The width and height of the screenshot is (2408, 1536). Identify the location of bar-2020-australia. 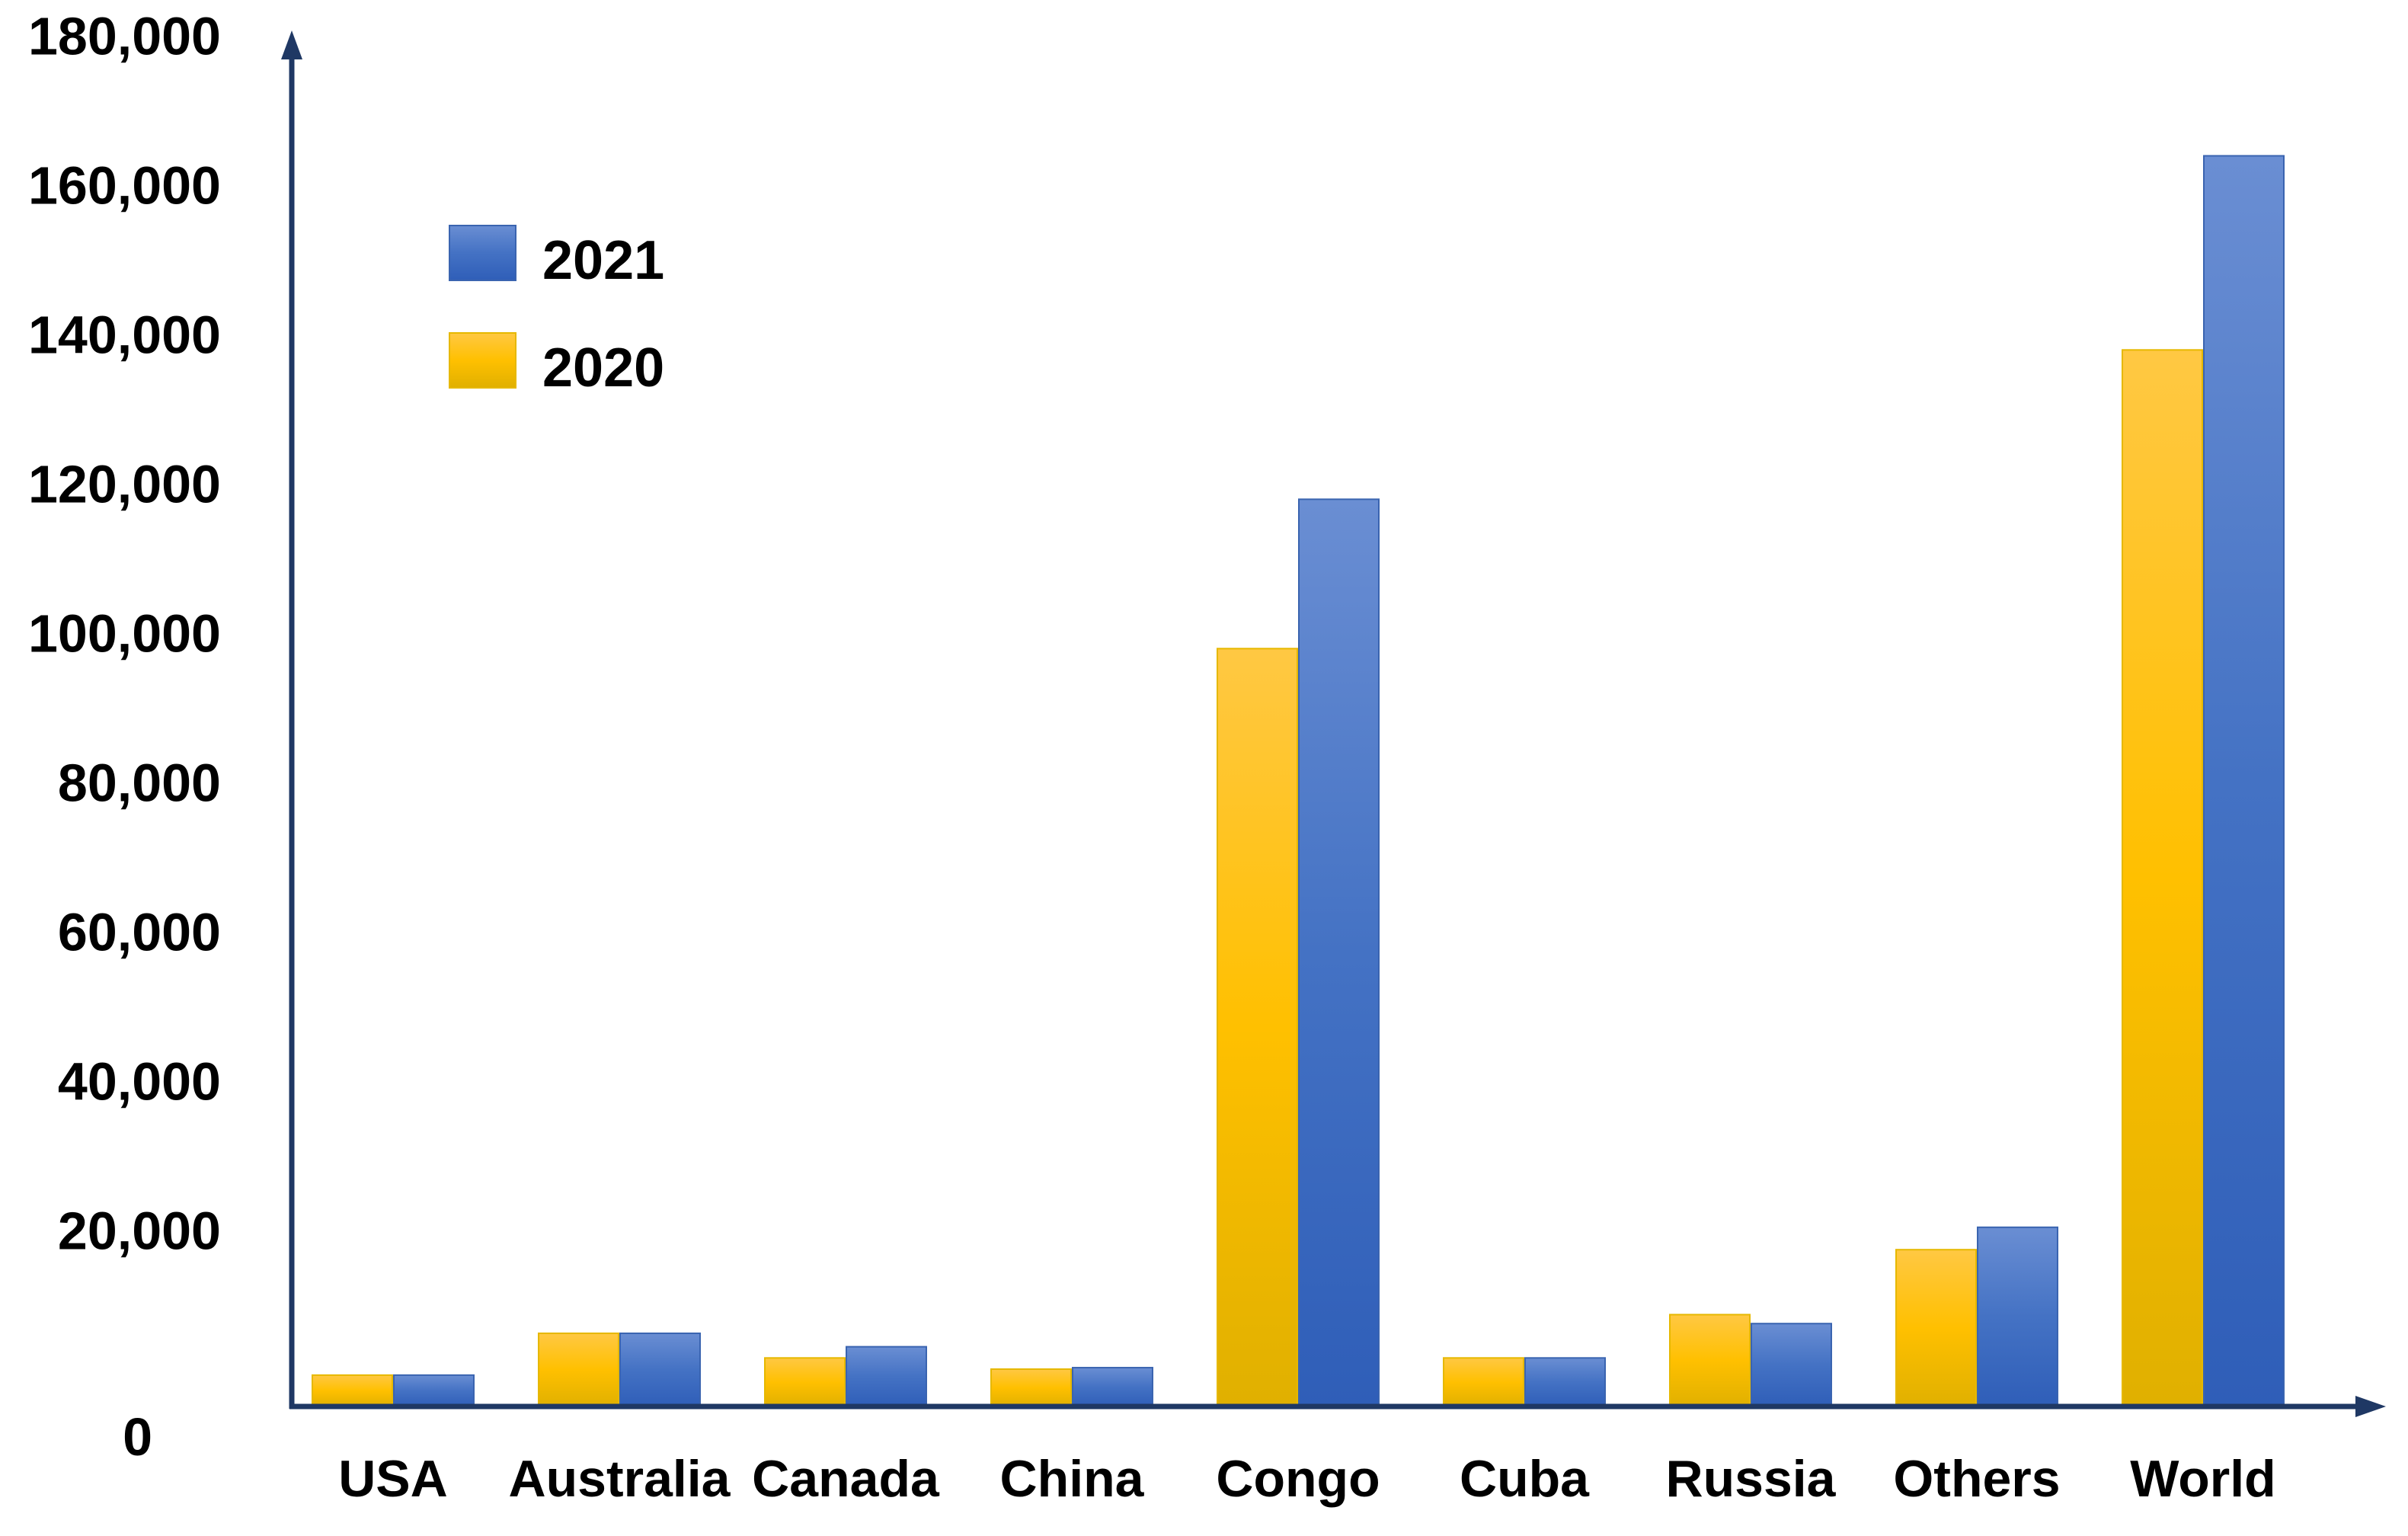
(578, 1369).